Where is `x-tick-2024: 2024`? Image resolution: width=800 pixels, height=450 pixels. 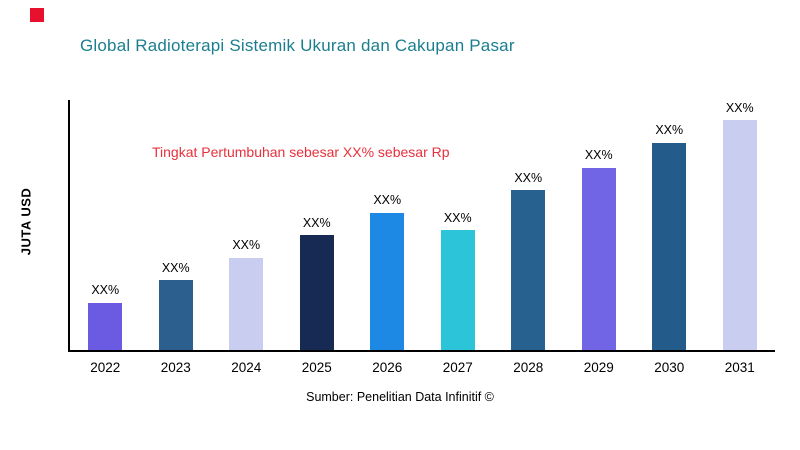
x-tick-2024: 2024 is located at coordinates (246, 367).